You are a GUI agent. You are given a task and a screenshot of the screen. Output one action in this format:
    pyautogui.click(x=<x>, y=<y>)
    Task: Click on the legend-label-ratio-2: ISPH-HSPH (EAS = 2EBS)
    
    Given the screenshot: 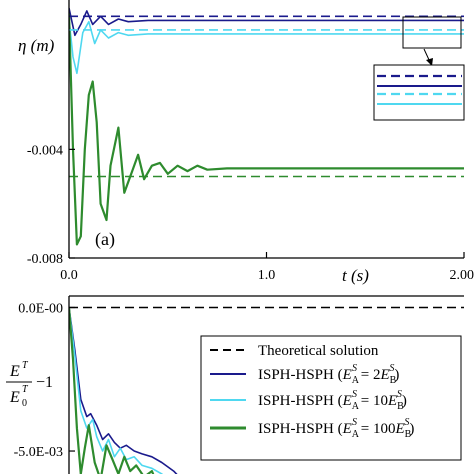 What is the action you would take?
    pyautogui.click(x=328, y=374)
    